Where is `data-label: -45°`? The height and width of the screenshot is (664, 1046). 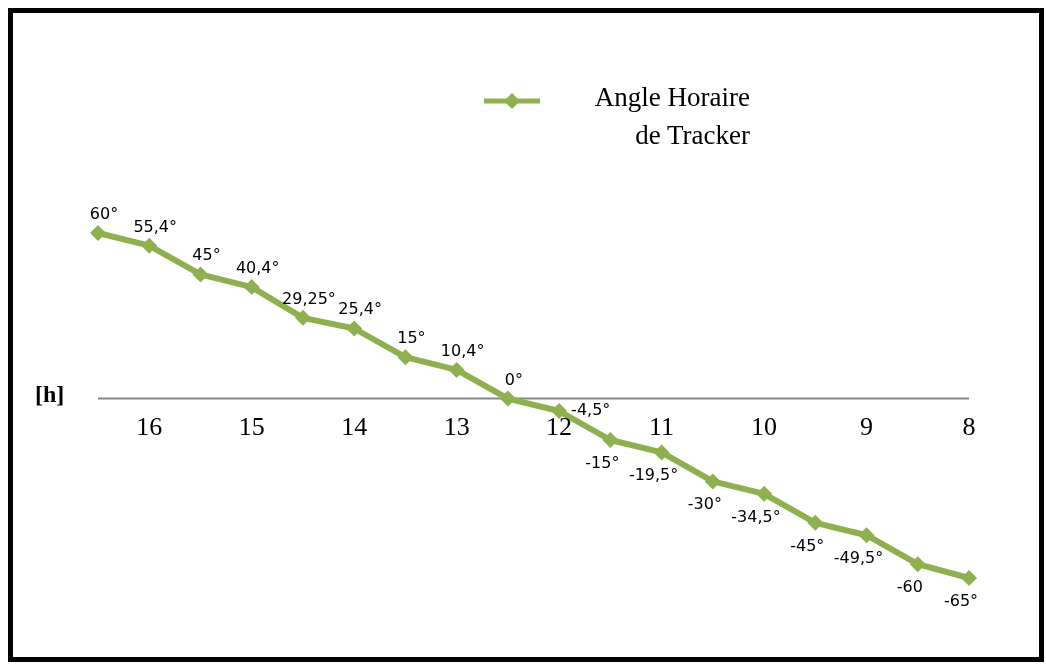
data-label: -45° is located at coordinates (807, 545).